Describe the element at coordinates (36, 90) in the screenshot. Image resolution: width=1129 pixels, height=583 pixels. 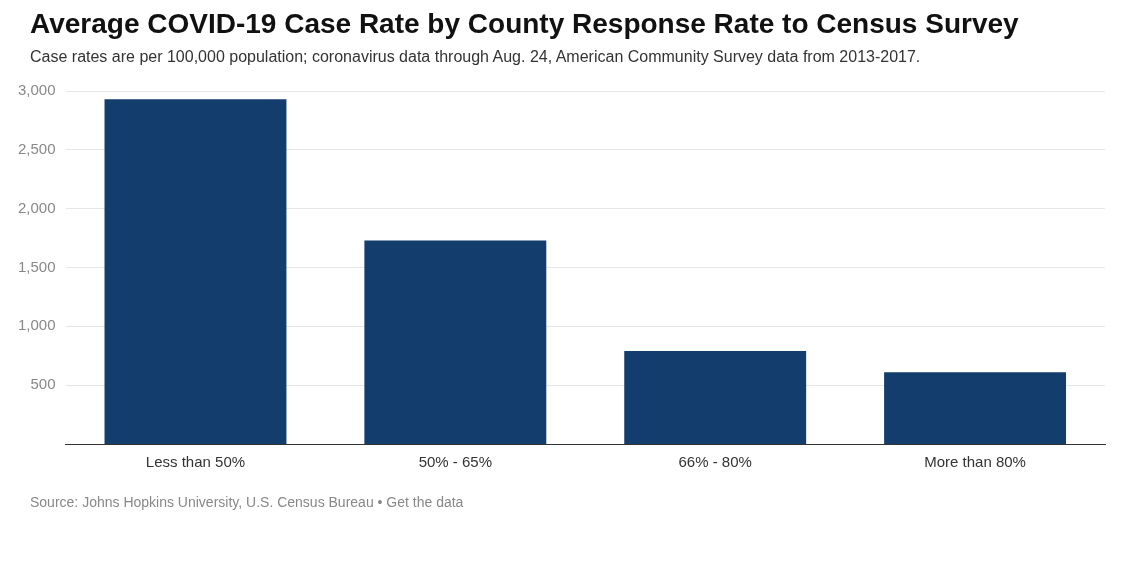
I see `y-tick-label: 3,000` at that location.